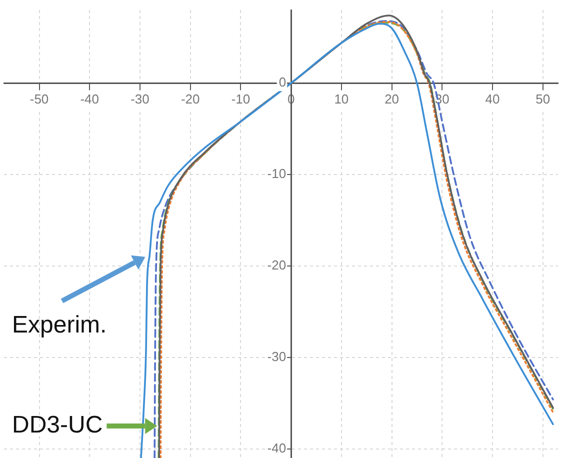  I want to click on x-tick-label: 50, so click(543, 99).